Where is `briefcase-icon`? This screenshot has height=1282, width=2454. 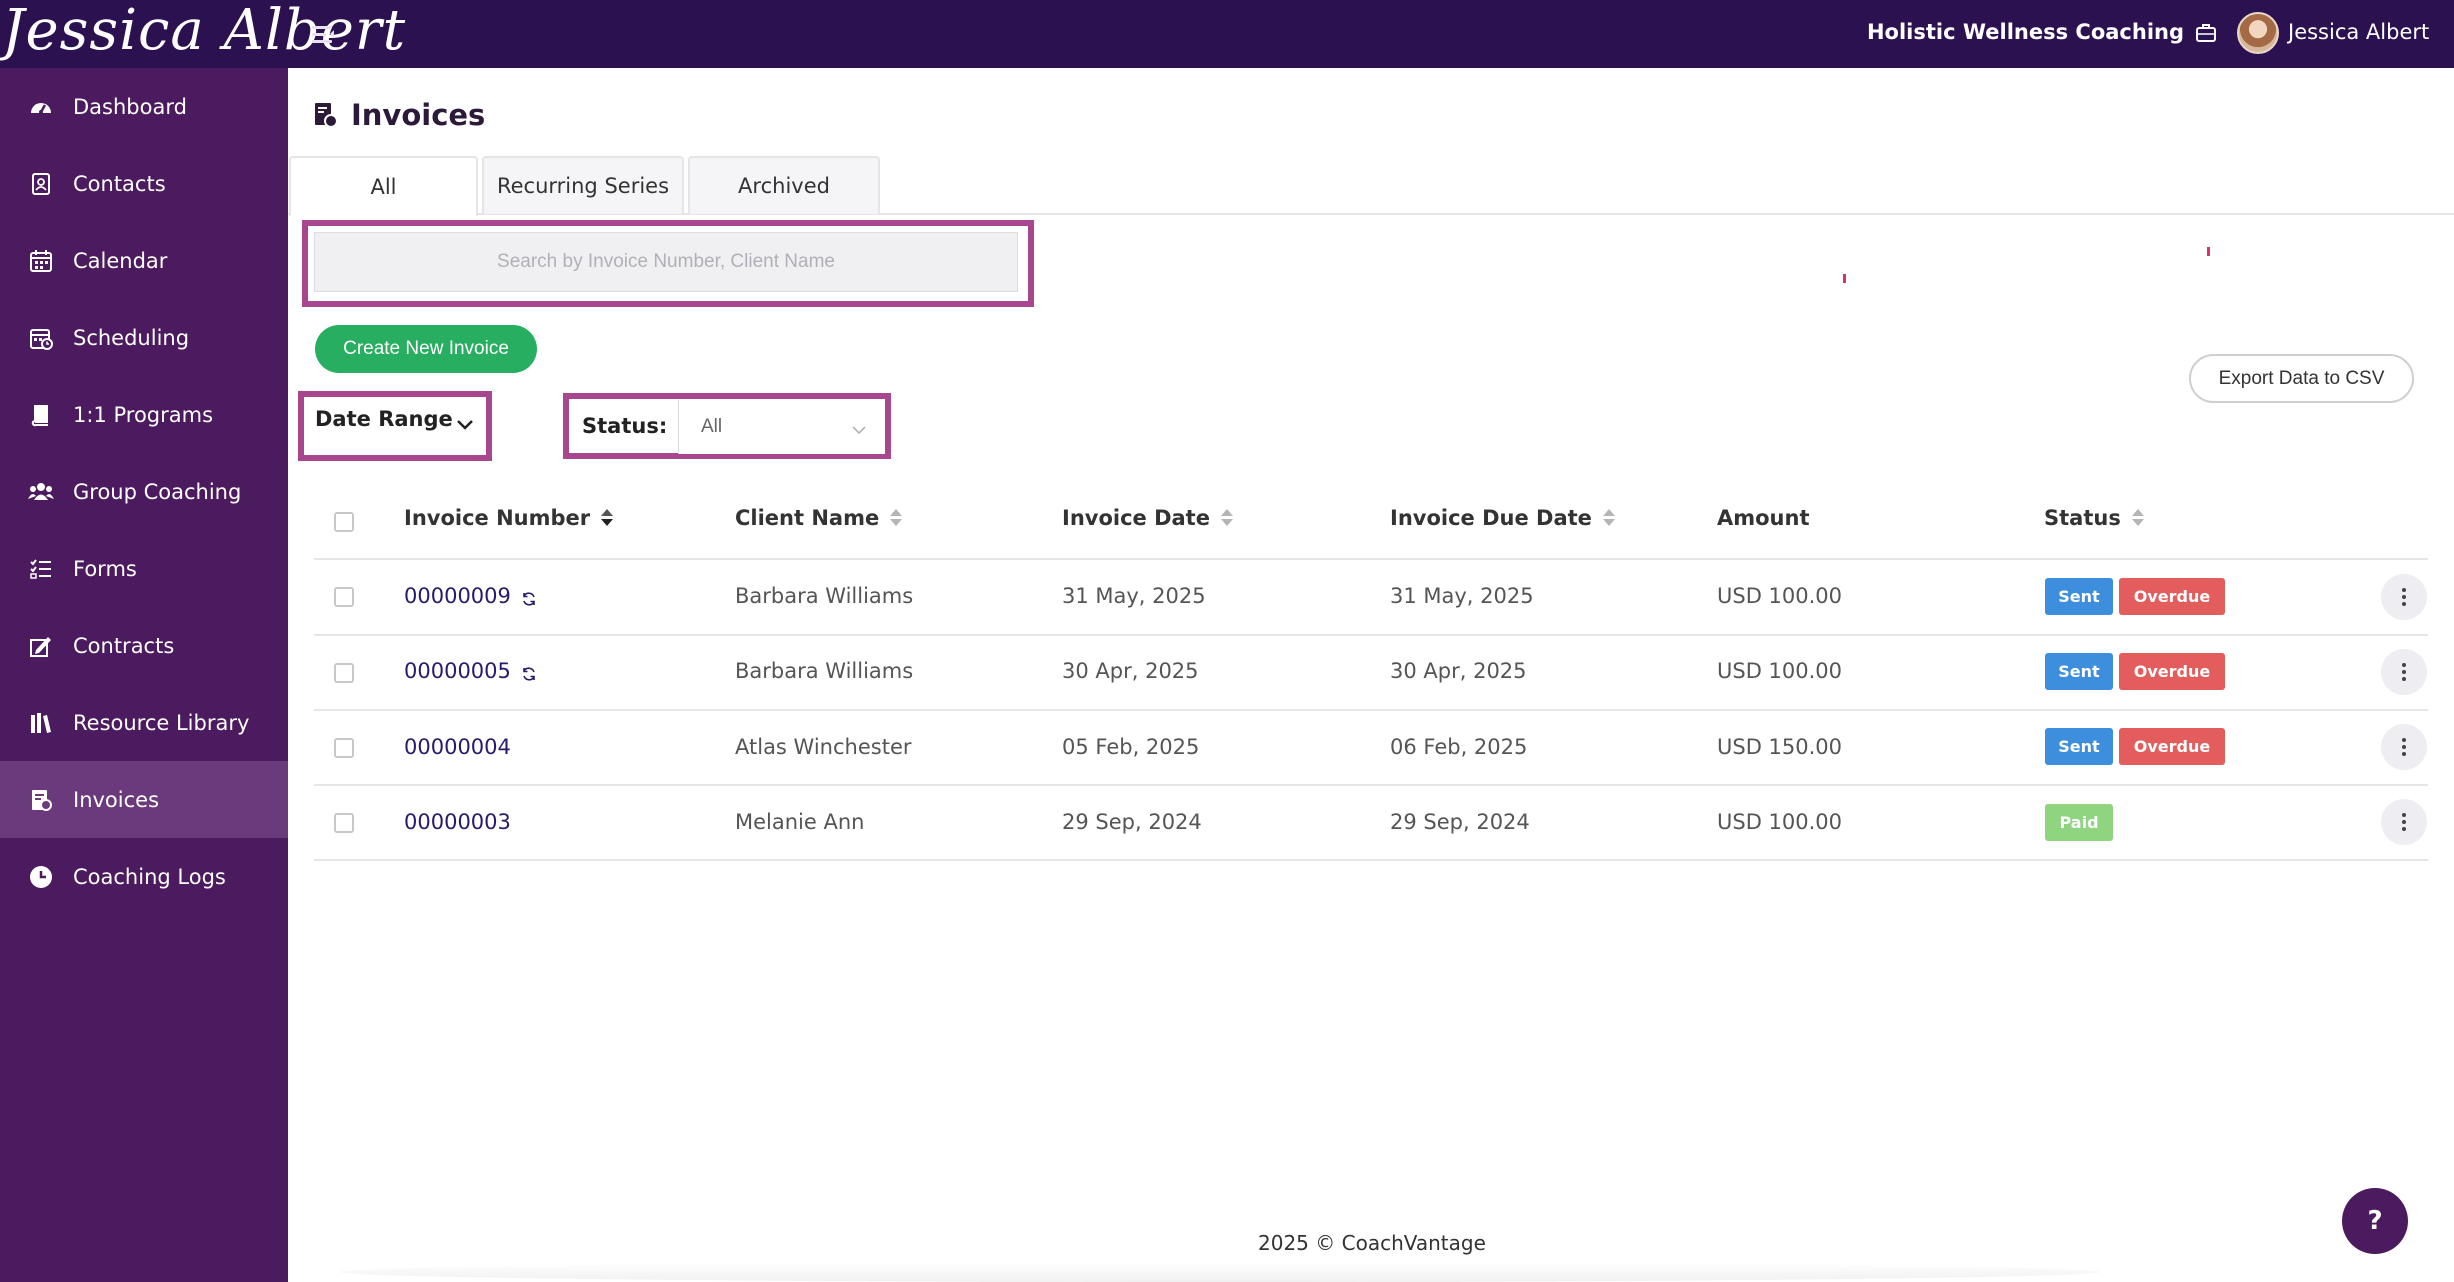
briefcase-icon is located at coordinates (2206, 33).